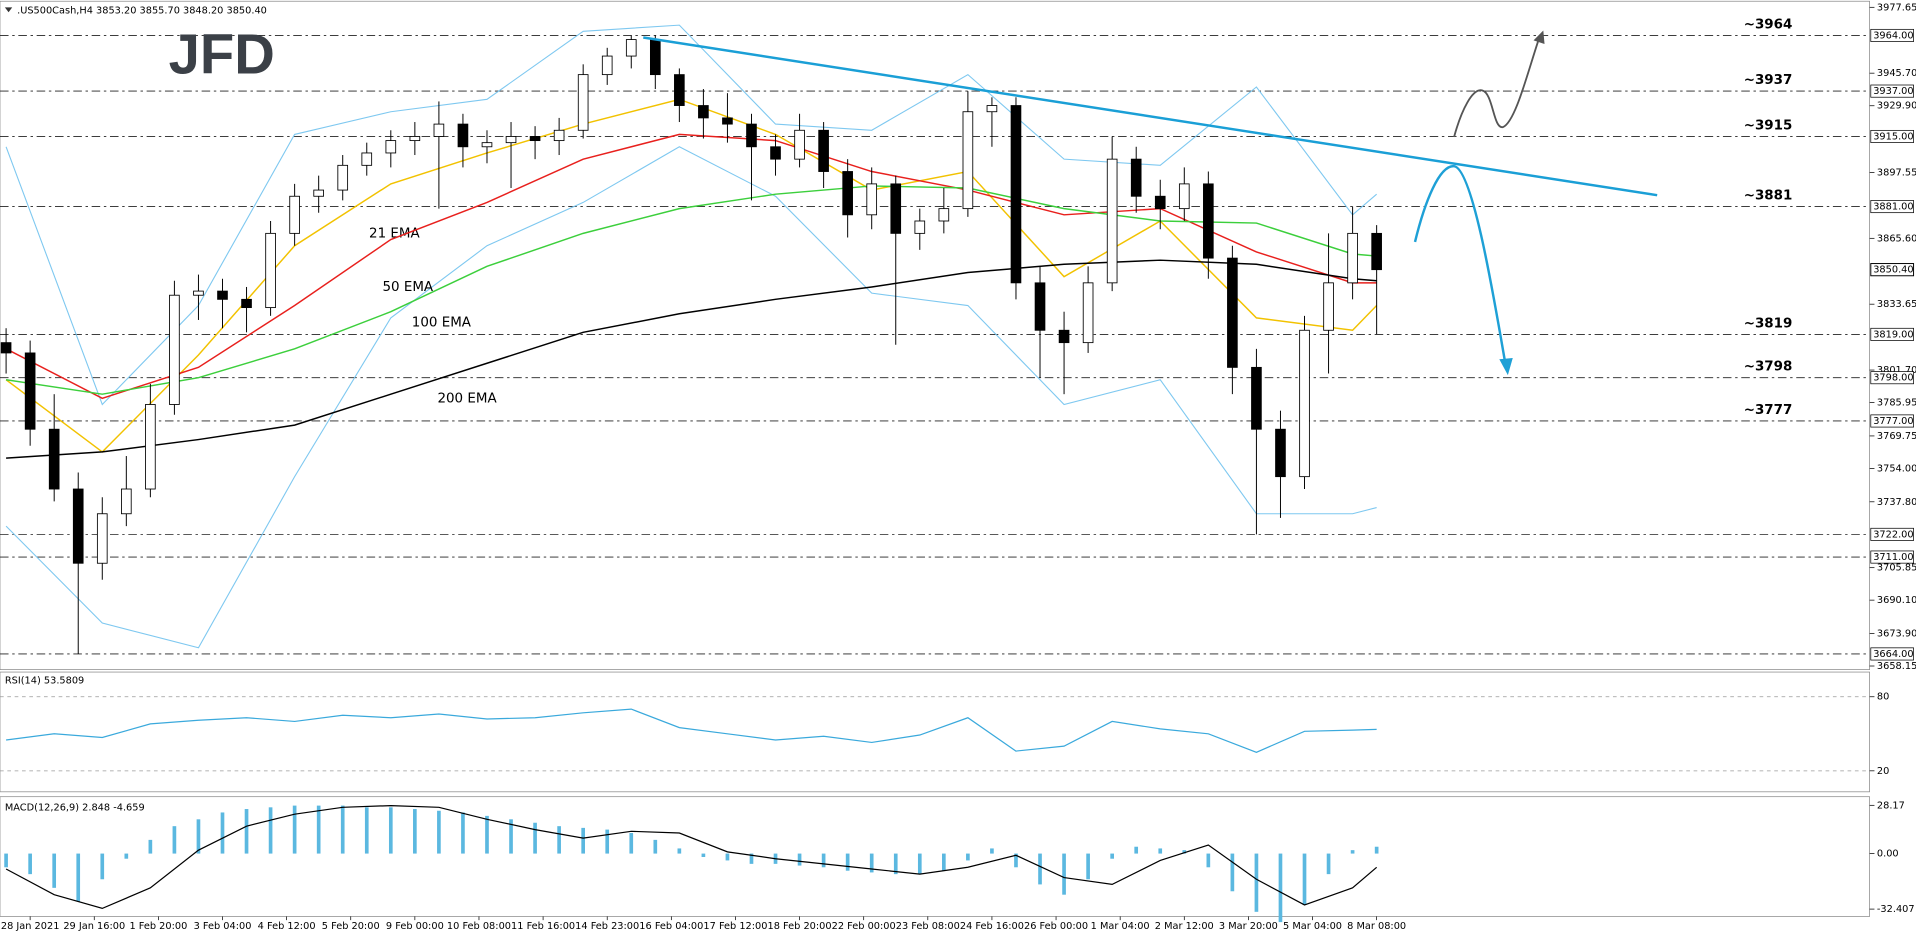 The height and width of the screenshot is (936, 1916). I want to click on x-tick-label: 11 Feb 16:00, so click(543, 926).